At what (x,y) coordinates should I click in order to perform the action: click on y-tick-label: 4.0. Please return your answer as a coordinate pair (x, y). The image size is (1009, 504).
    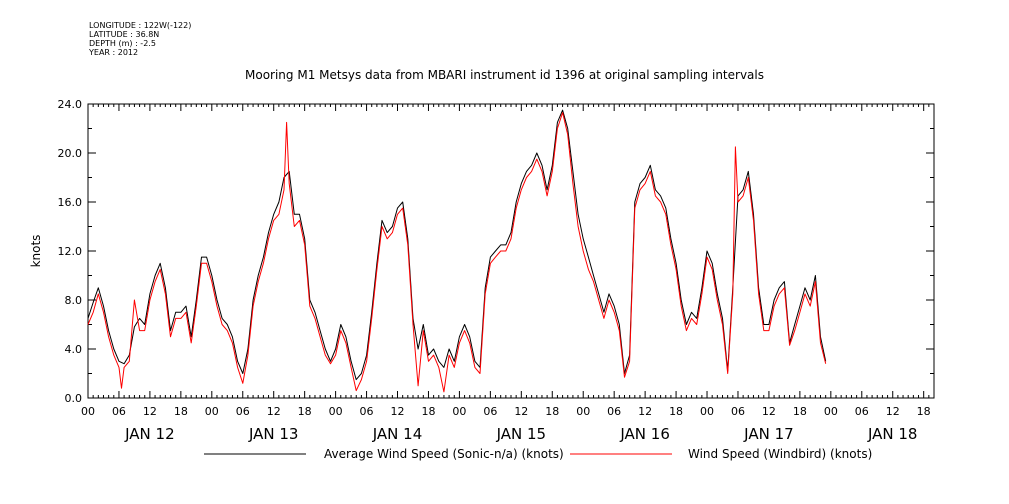
    Looking at the image, I should click on (74, 349).